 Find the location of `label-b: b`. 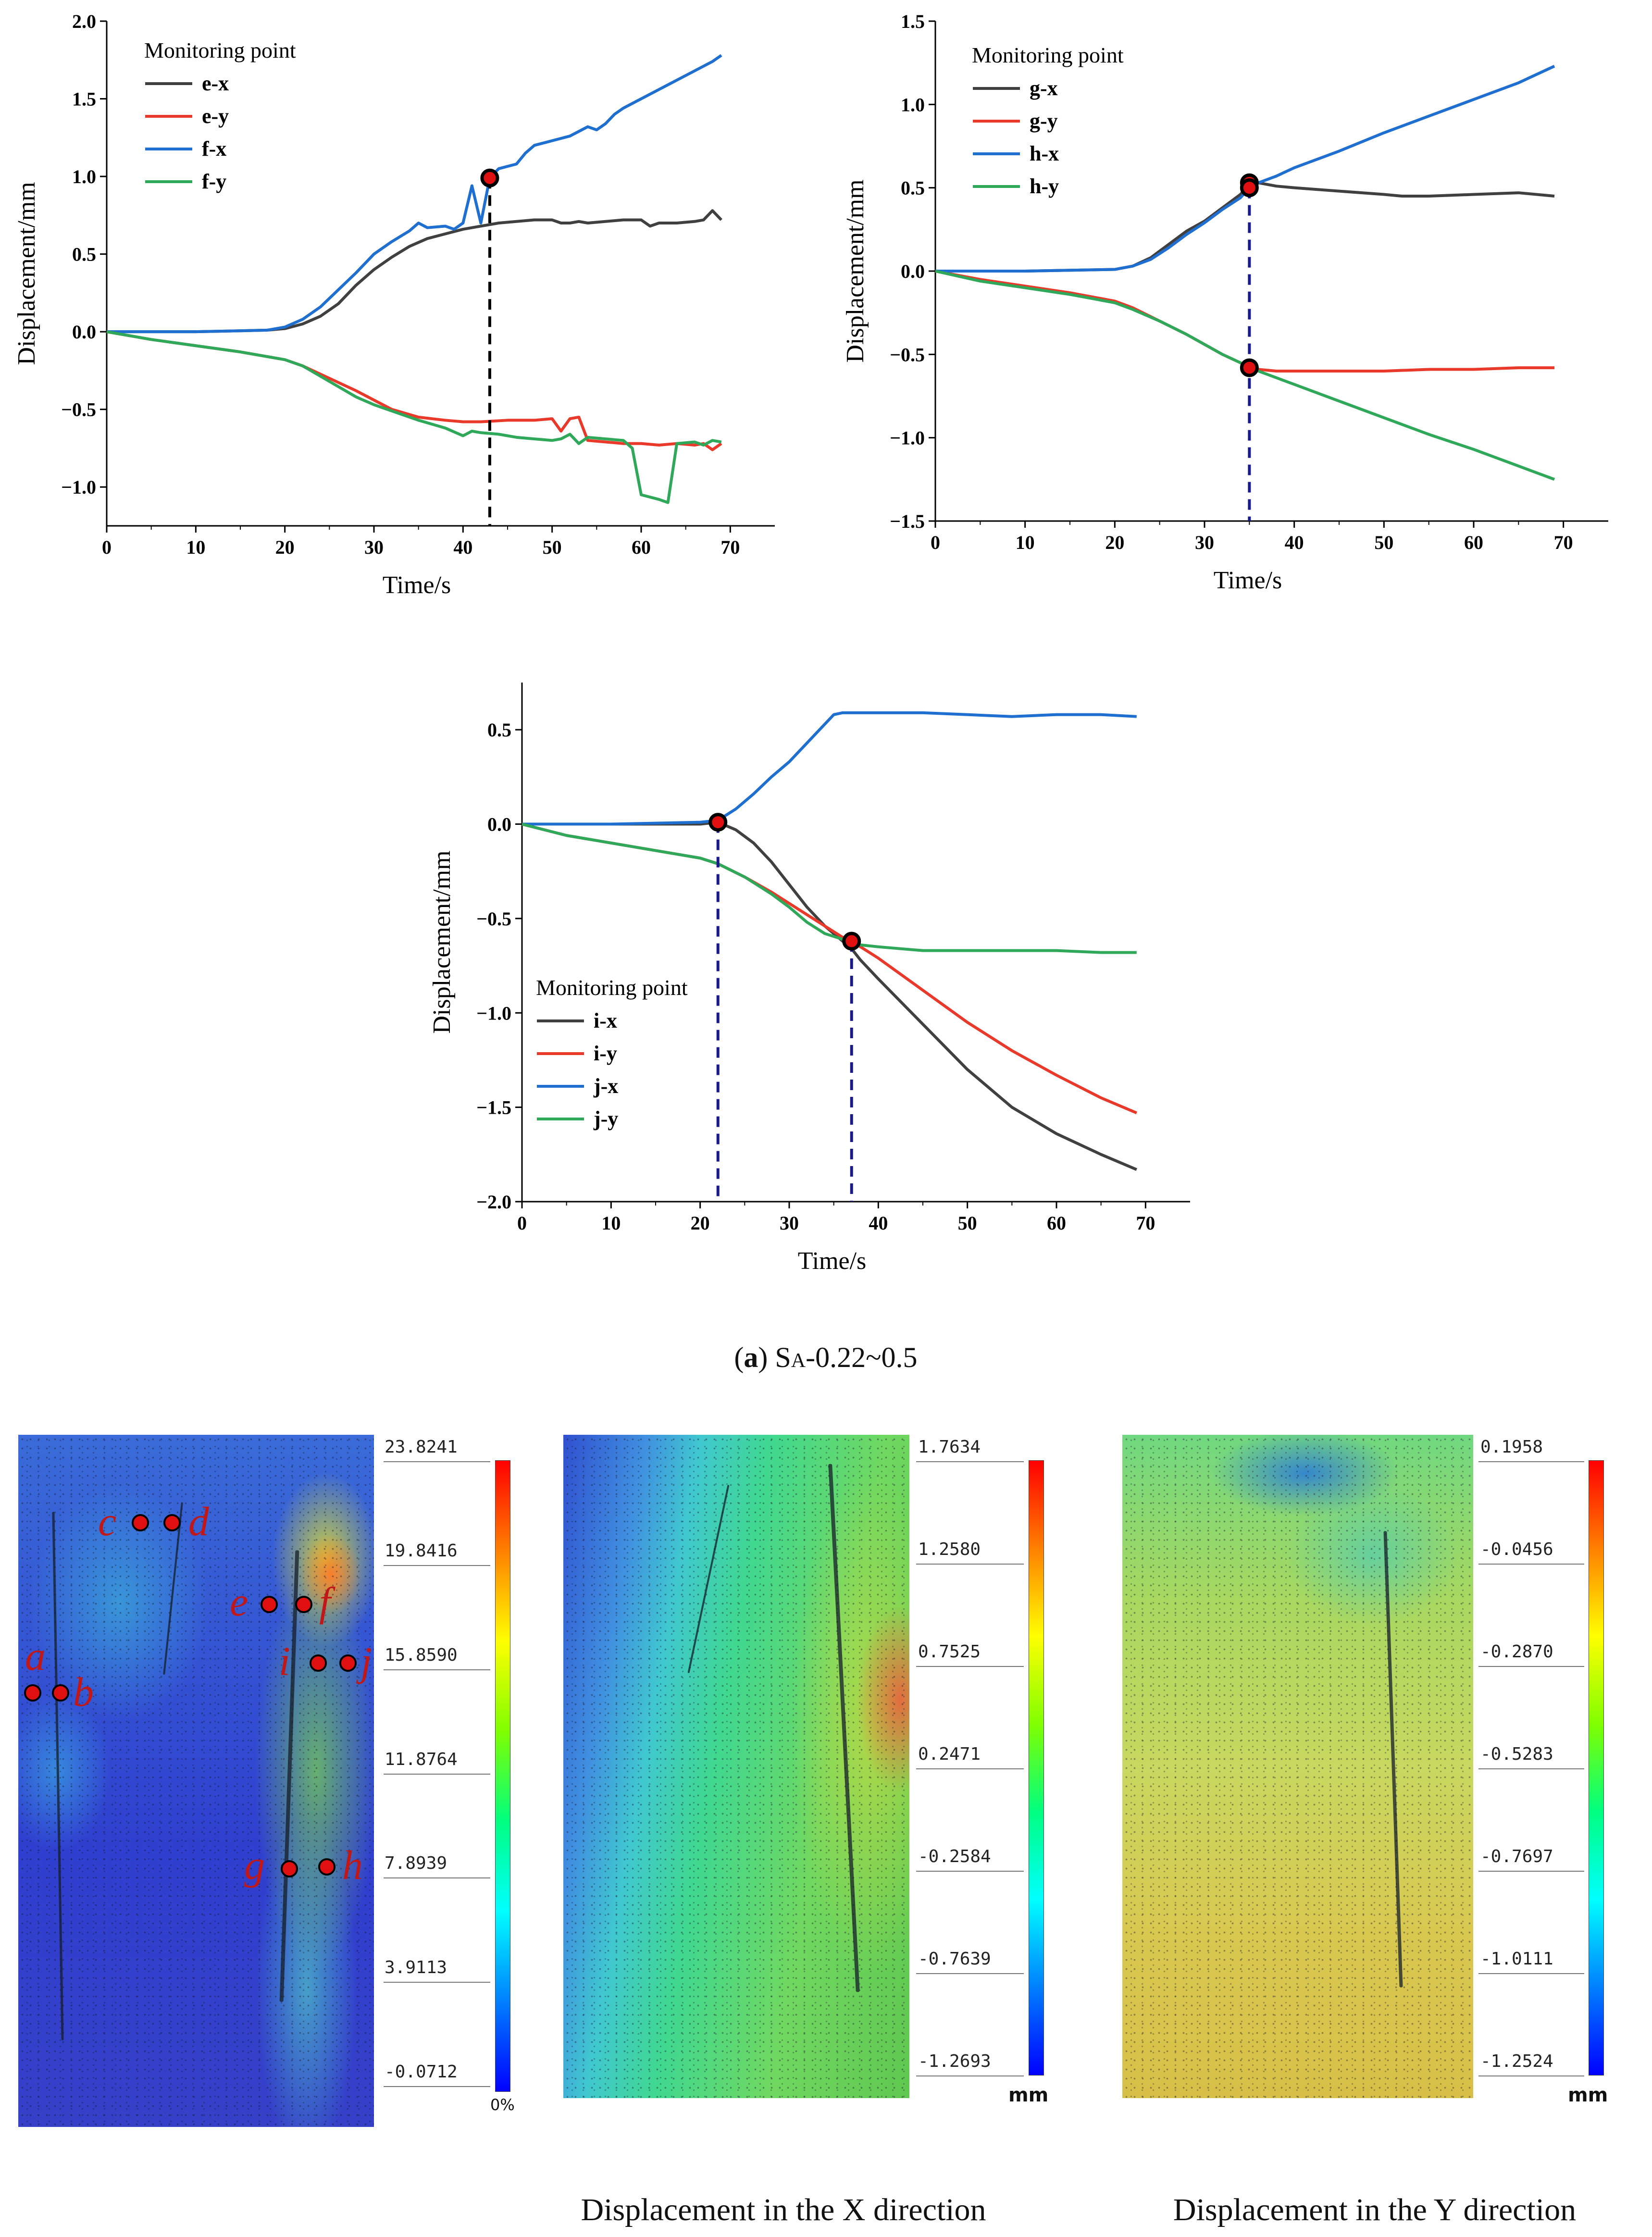

label-b: b is located at coordinates (83, 1692).